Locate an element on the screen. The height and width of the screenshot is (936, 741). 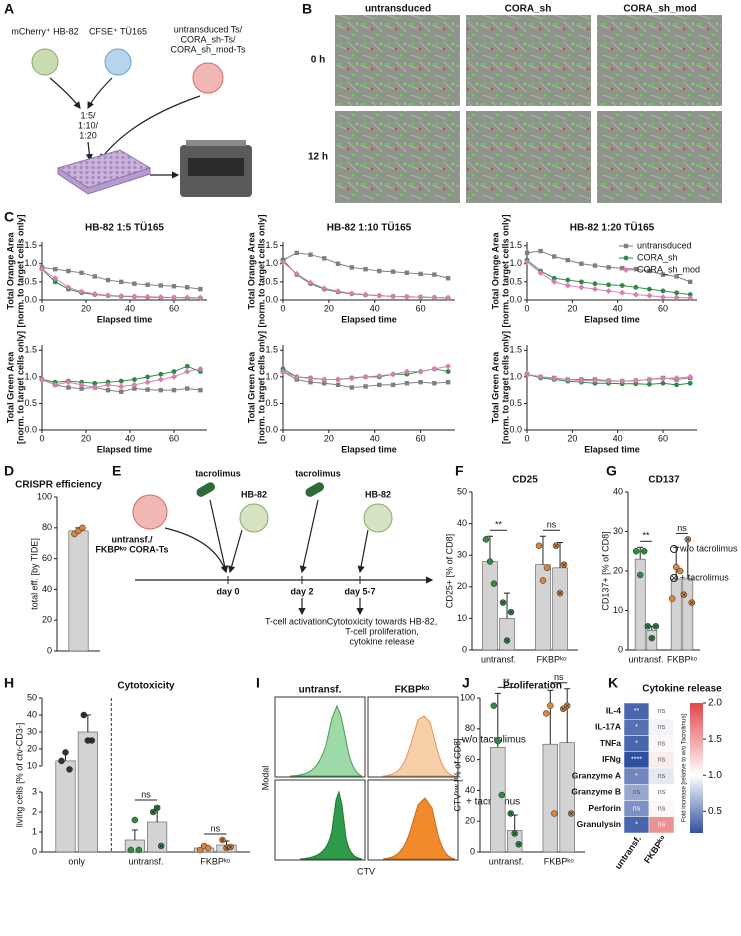
legend-marker is located at coordinates (674, 549).